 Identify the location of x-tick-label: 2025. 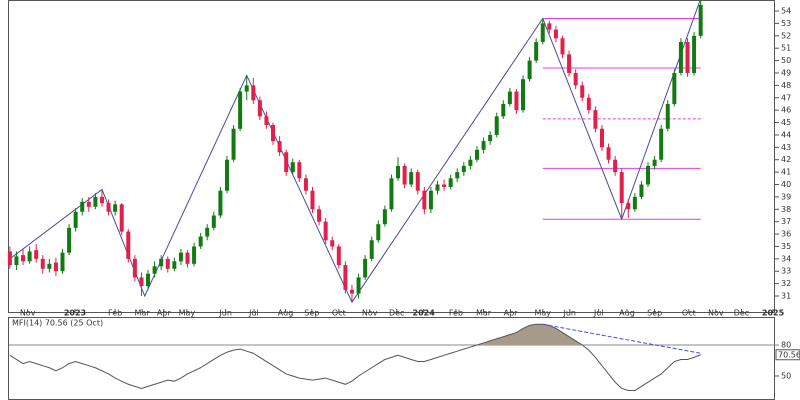
(773, 313).